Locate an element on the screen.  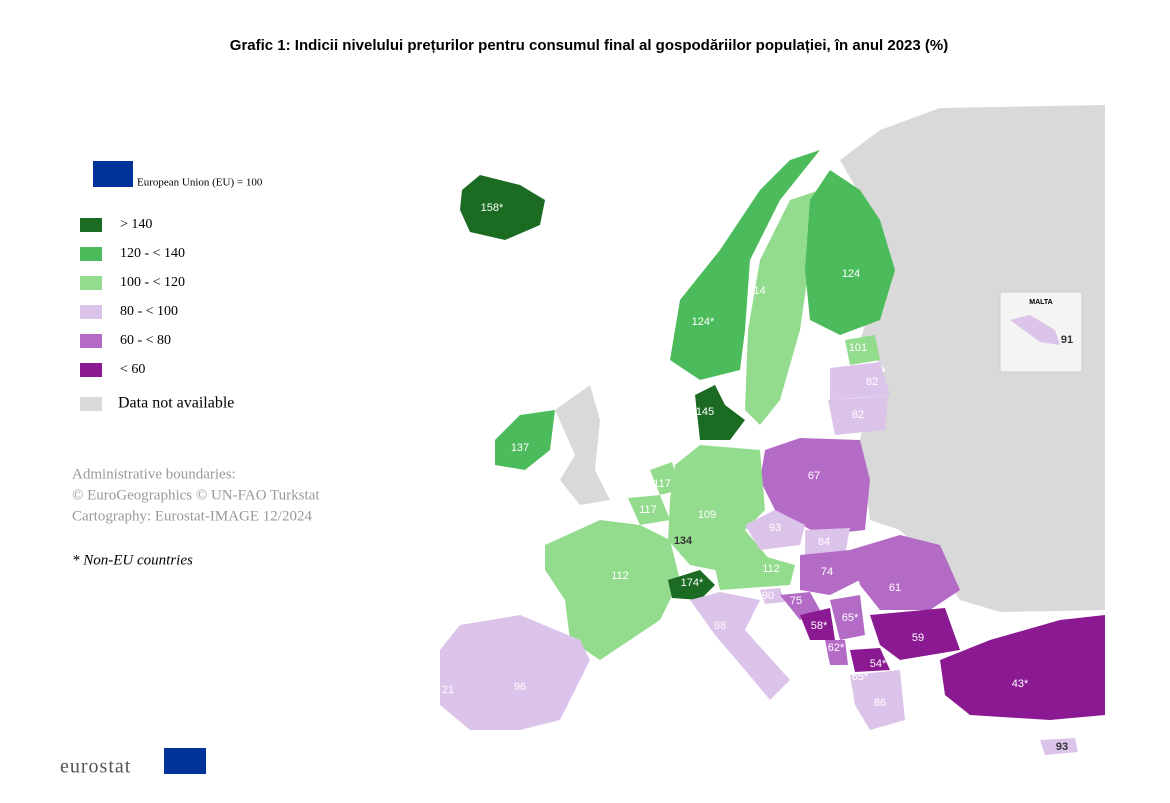
albania is located at coordinates (836, 652).